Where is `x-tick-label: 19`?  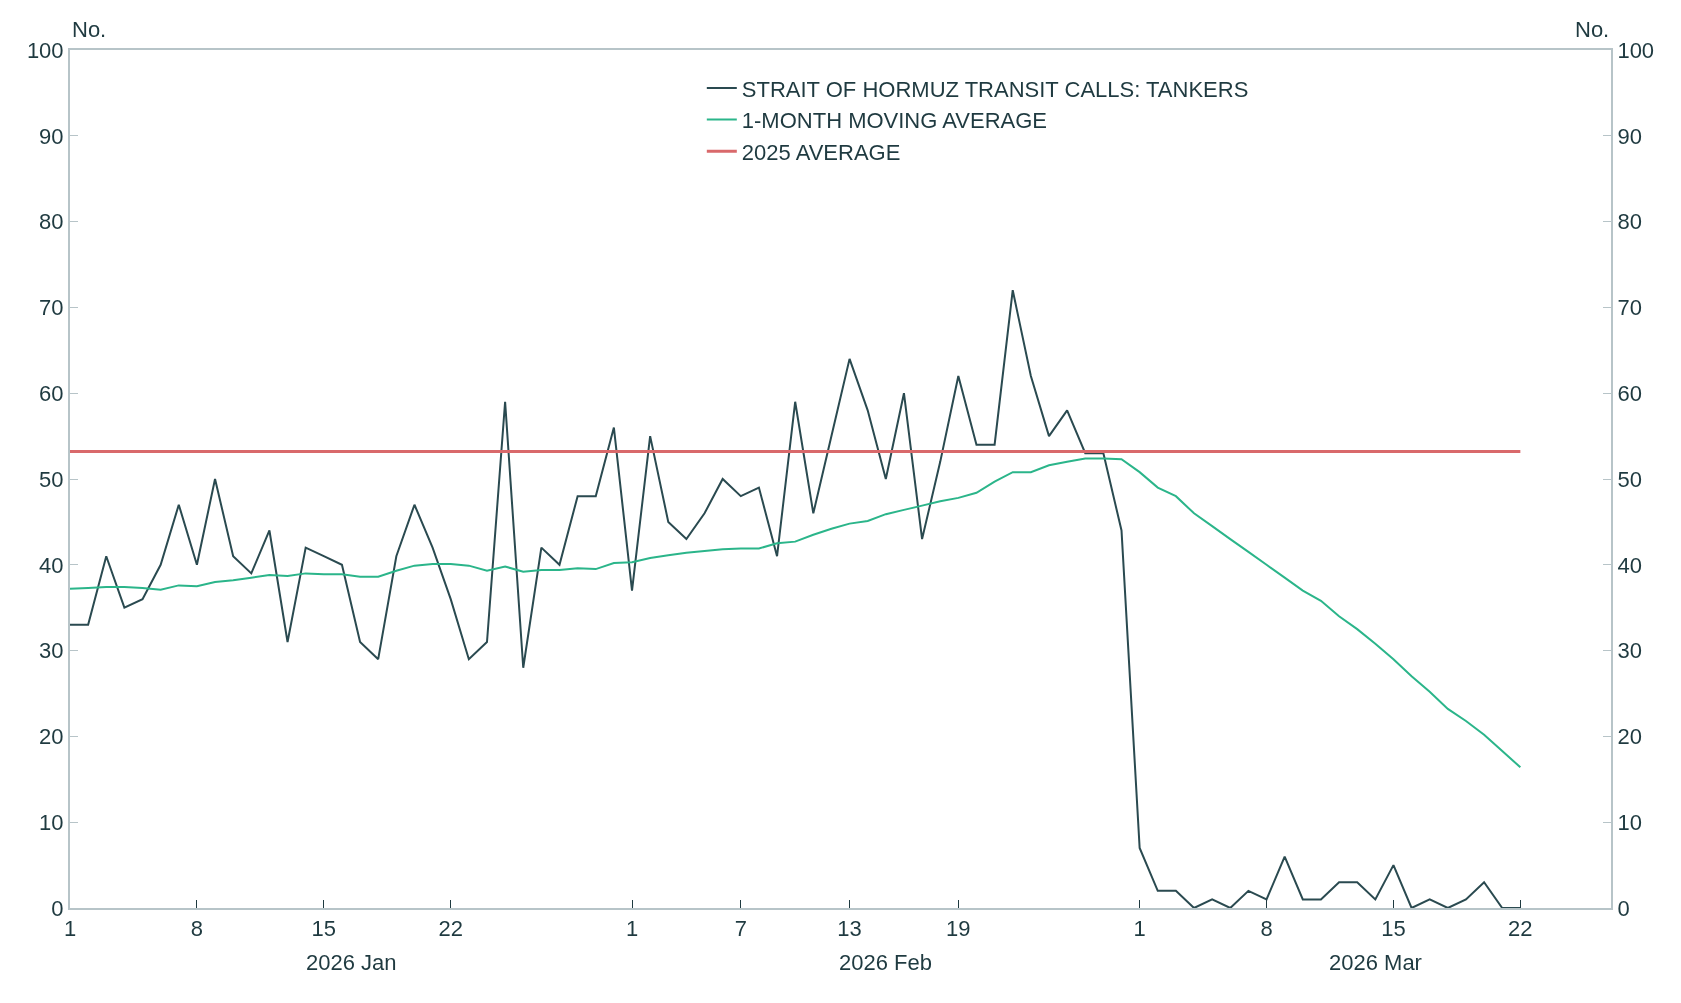
x-tick-label: 19 is located at coordinates (958, 929).